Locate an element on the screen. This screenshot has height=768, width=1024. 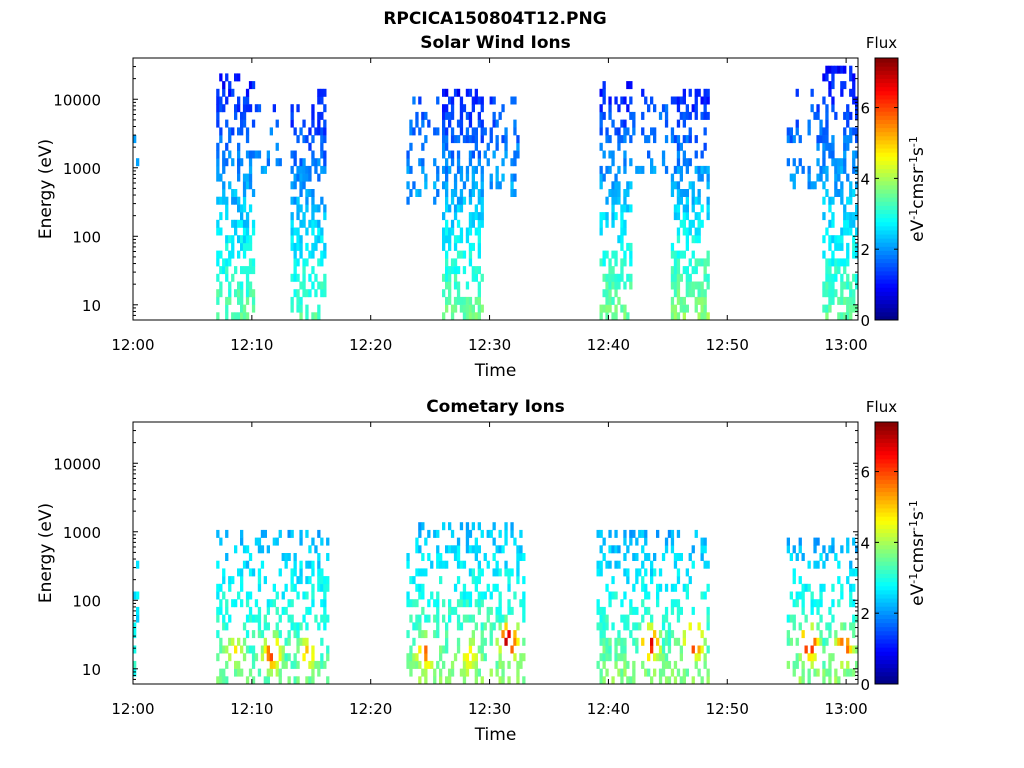
y-tick-label: 10000 is located at coordinates (77, 100).